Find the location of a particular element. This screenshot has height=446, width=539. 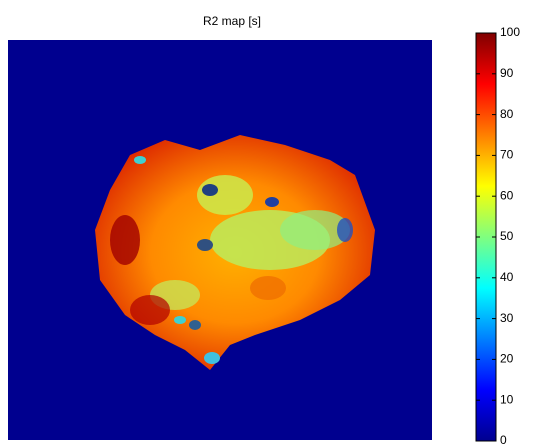

y-tick-label: 20 is located at coordinates (507, 359).